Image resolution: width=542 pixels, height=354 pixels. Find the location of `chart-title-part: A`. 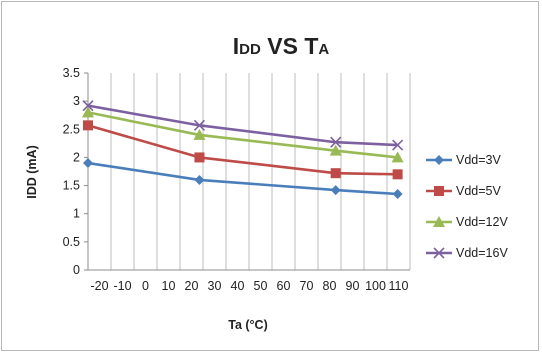

chart-title-part: A is located at coordinates (323, 49).